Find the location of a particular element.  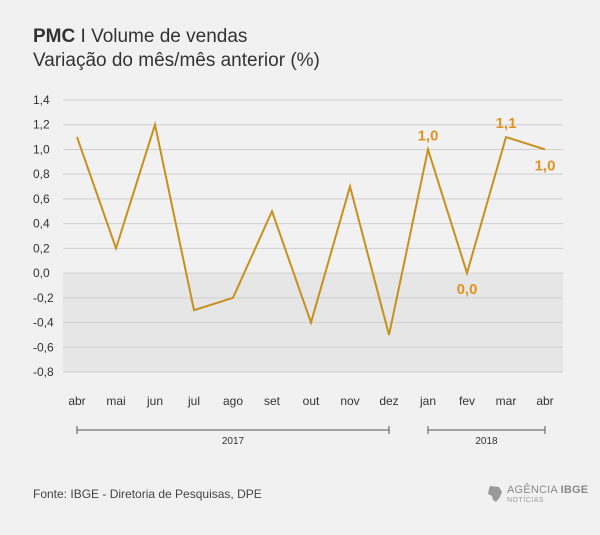

logo-text: AGÊNCIA IBGE is located at coordinates (547, 490).